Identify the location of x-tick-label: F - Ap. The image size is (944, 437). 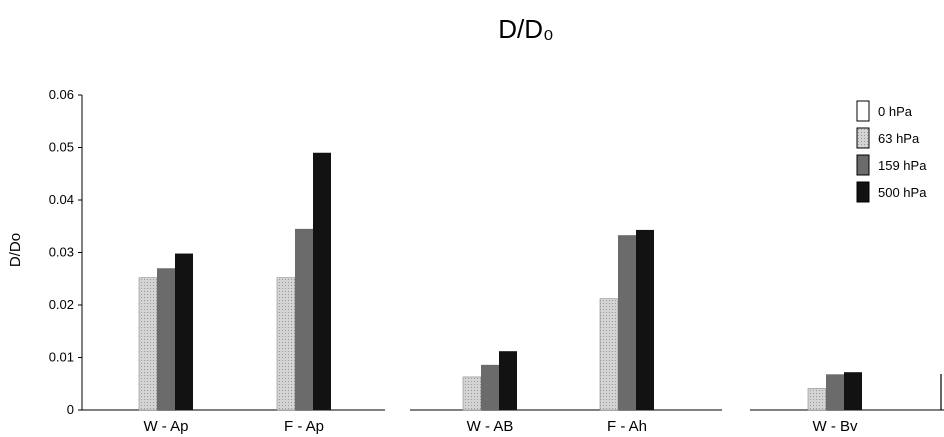
(304, 426).